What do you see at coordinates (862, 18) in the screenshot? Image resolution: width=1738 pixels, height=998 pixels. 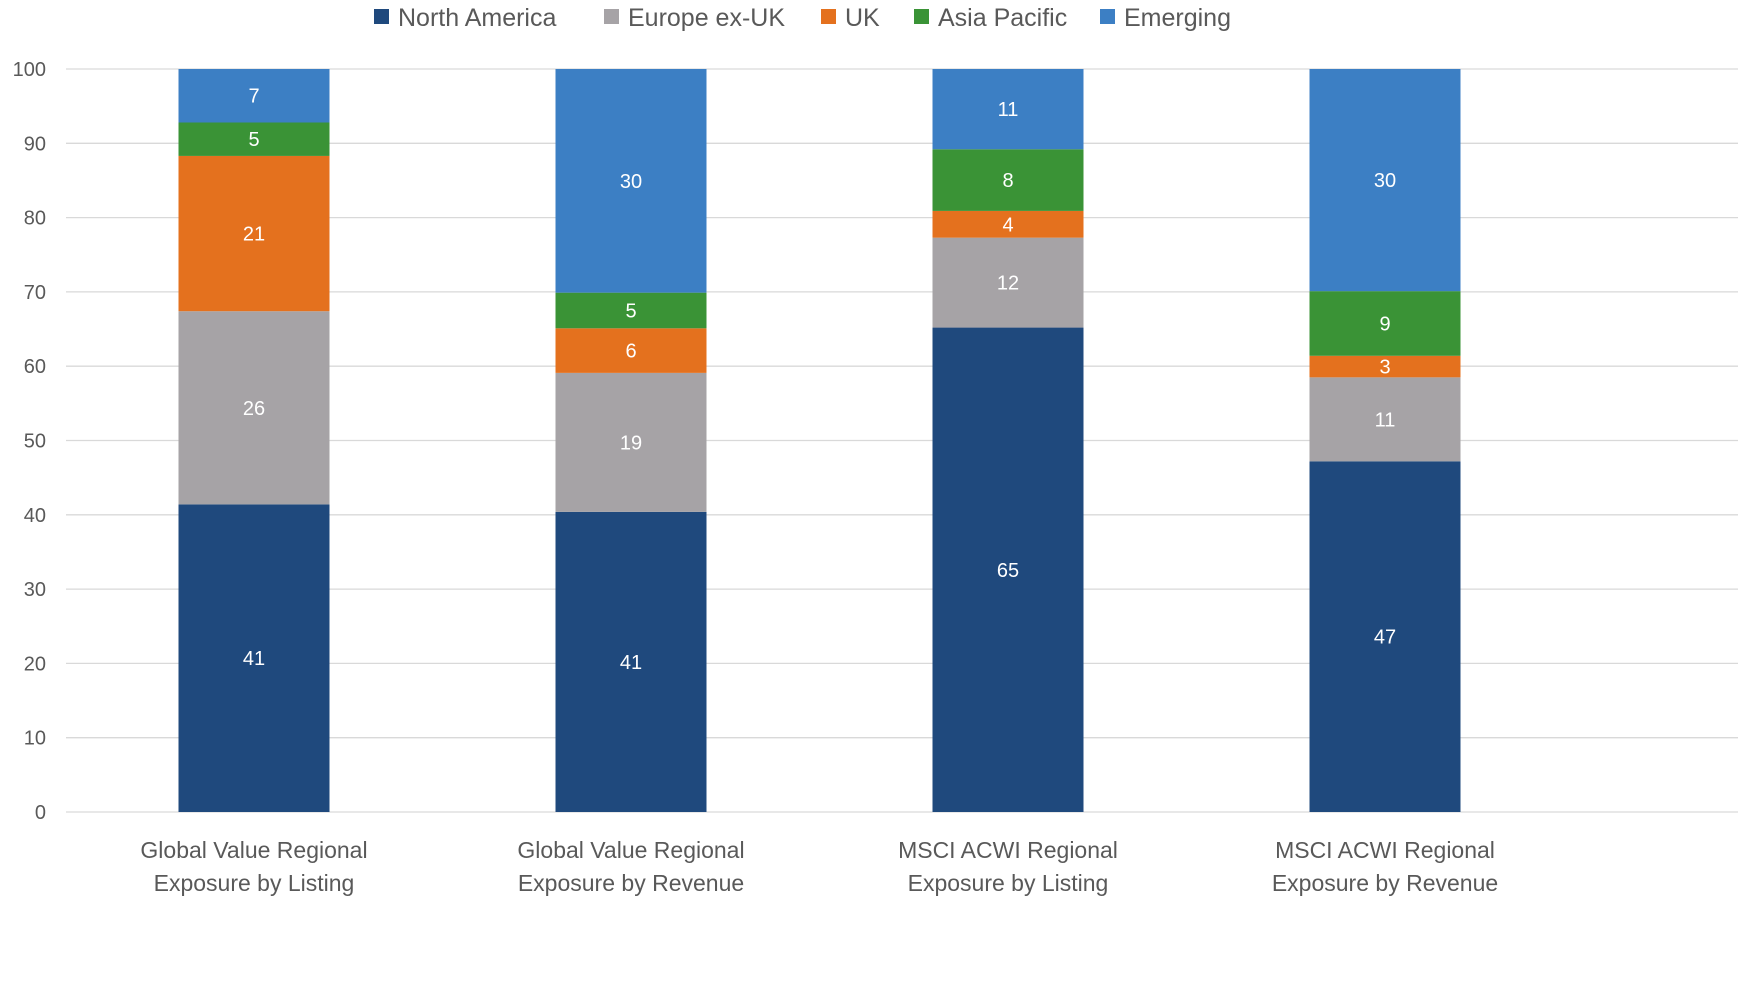 I see `legend-label: UK` at bounding box center [862, 18].